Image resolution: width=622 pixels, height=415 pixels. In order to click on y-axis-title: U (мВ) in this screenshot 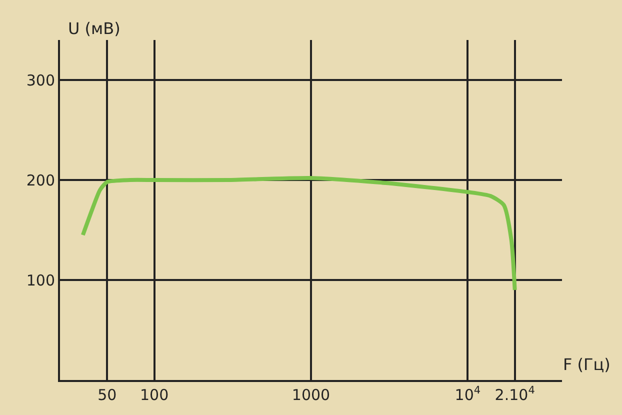, I will do `click(94, 28)`.